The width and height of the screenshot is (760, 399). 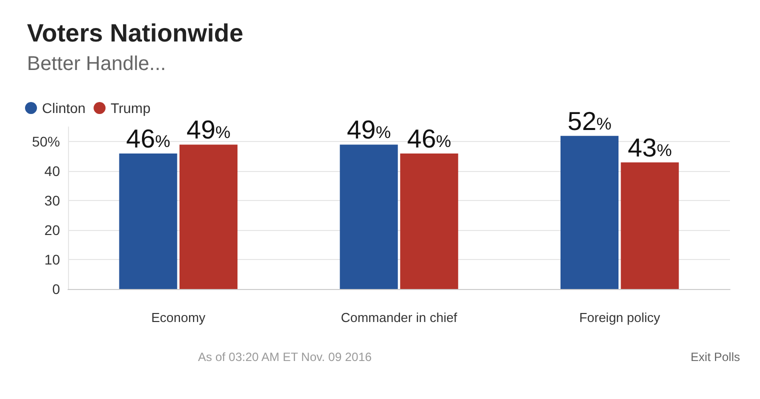 What do you see at coordinates (135, 34) in the screenshot?
I see `chart-title: Voters Nationwide` at bounding box center [135, 34].